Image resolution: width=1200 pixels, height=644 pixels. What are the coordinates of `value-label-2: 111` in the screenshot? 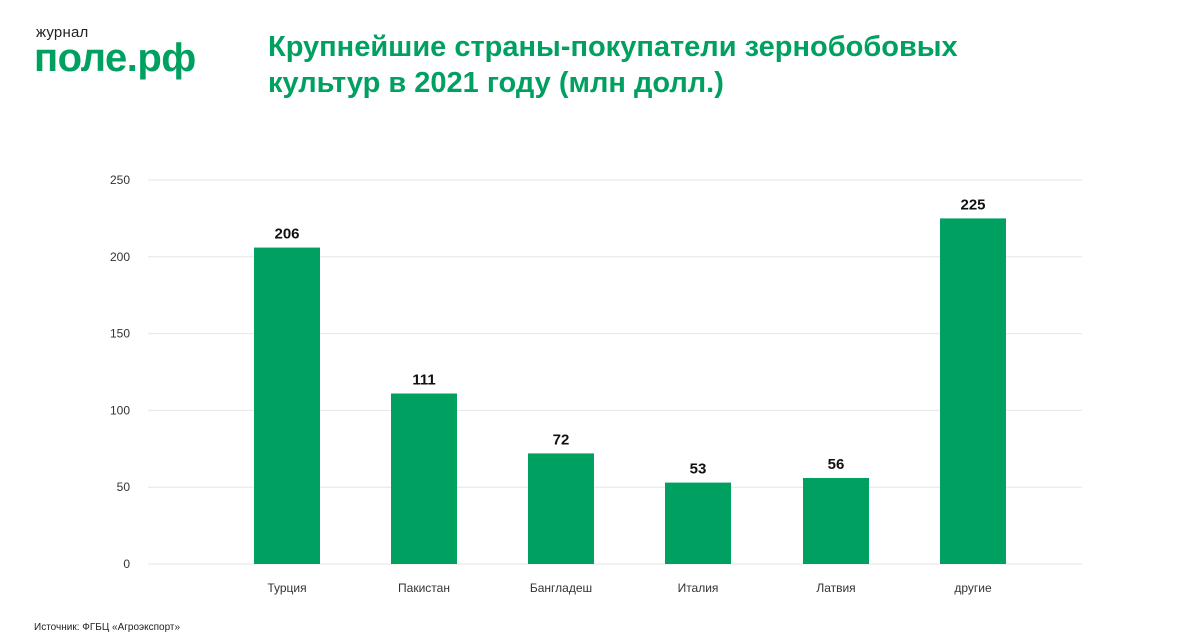 It's located at (423, 380).